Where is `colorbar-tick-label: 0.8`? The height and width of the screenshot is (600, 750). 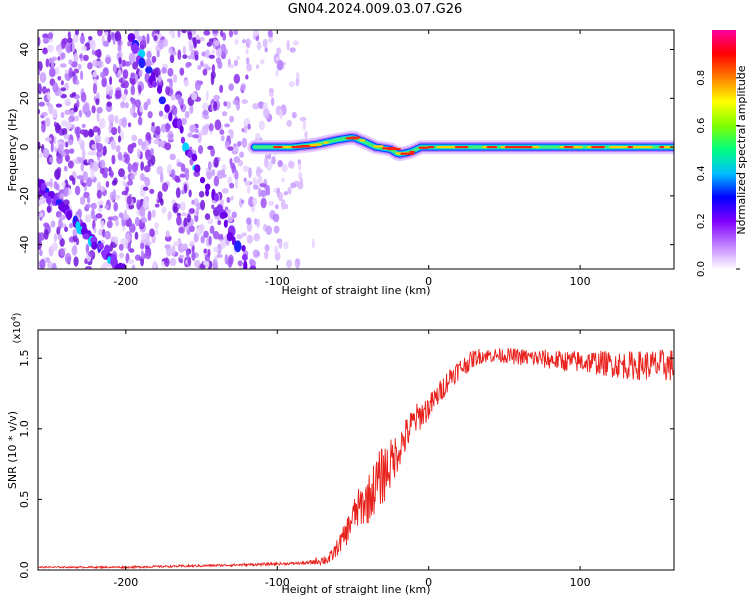
colorbar-tick-label: 0.8 is located at coordinates (701, 78).